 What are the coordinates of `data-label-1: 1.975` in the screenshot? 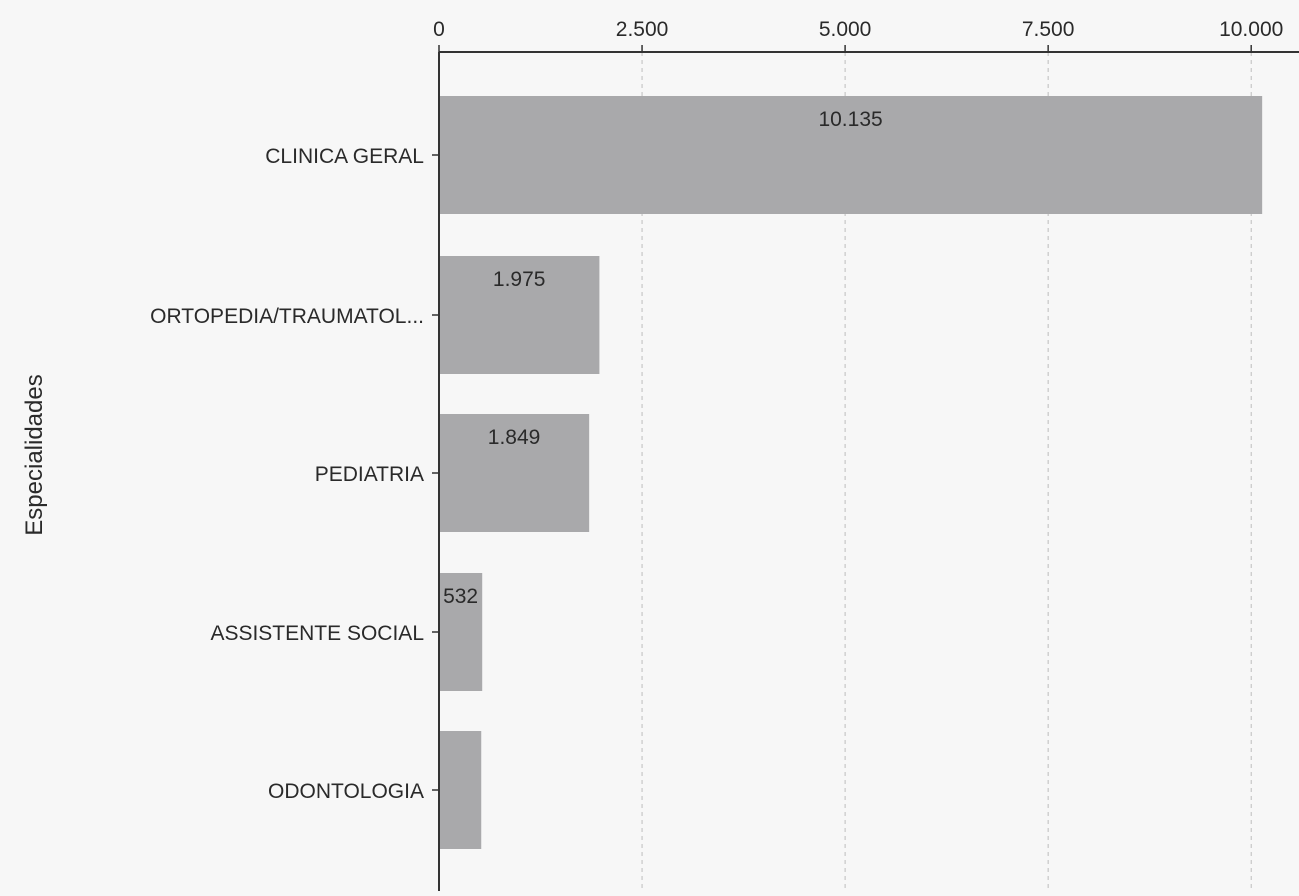 It's located at (519, 279).